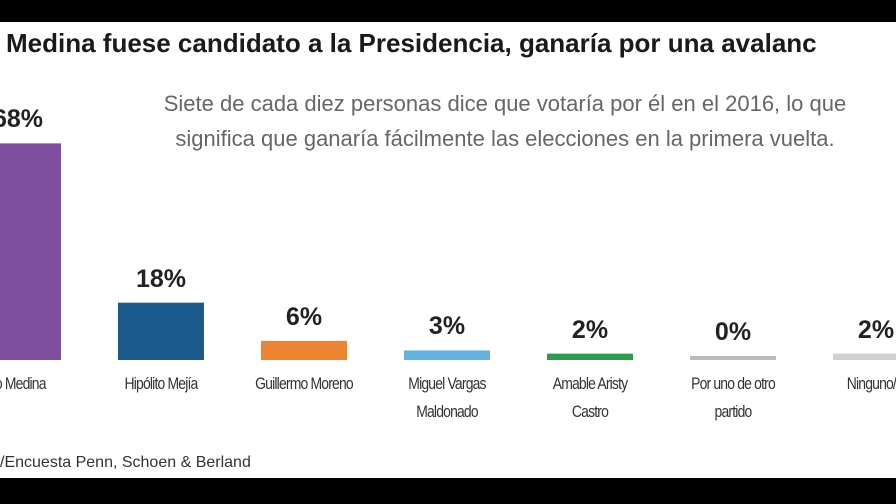  What do you see at coordinates (125, 462) in the screenshot?
I see `source: /Encuesta Penn, Schoen & Berland` at bounding box center [125, 462].